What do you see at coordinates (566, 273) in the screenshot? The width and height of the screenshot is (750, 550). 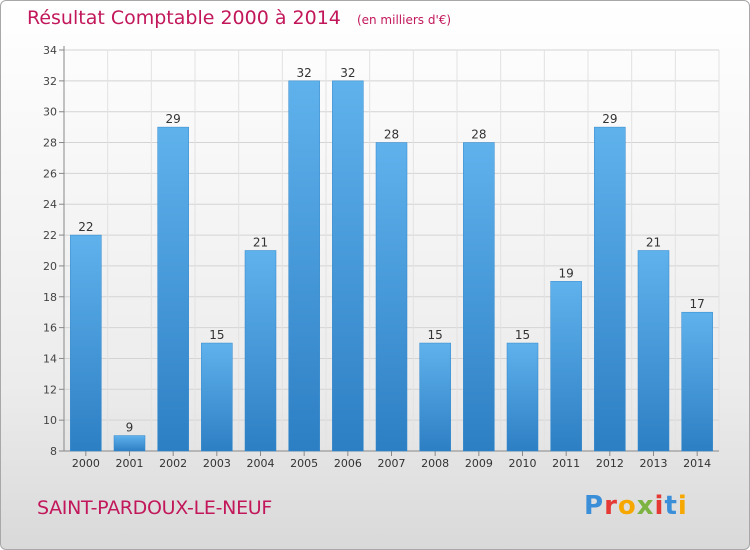 I see `value-label-2011: 19` at bounding box center [566, 273].